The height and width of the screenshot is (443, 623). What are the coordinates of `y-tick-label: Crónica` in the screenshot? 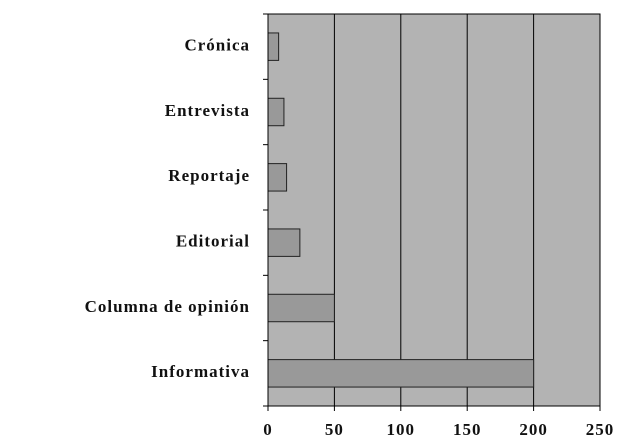 It's located at (217, 45).